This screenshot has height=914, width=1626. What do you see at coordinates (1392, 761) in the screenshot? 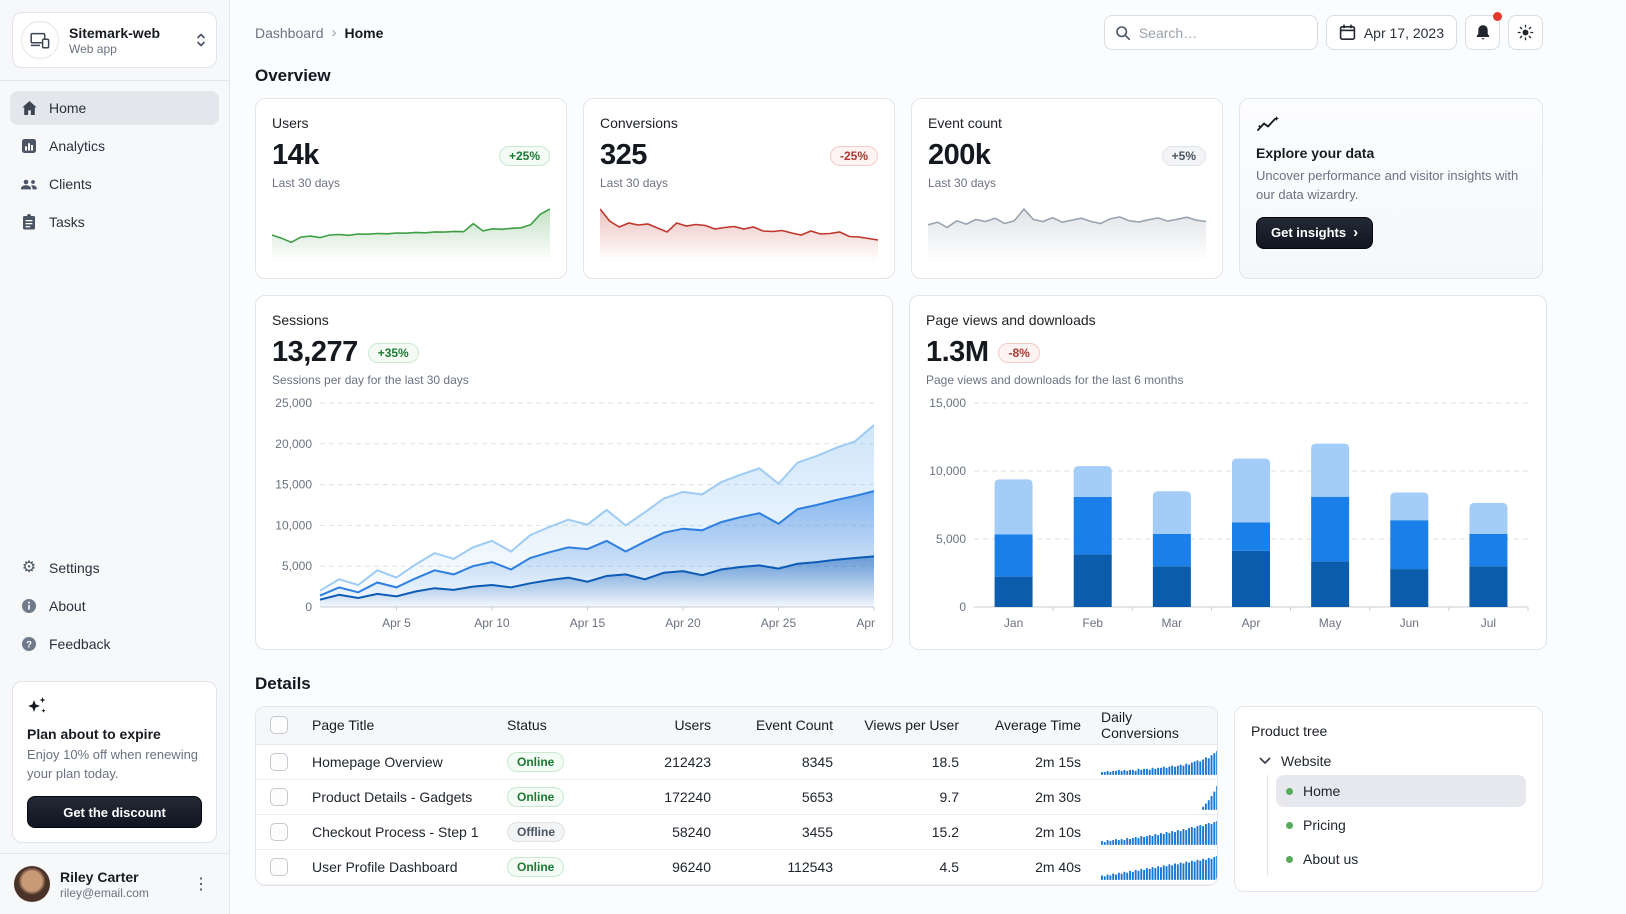
I see `tree-item-website: Website` at bounding box center [1392, 761].